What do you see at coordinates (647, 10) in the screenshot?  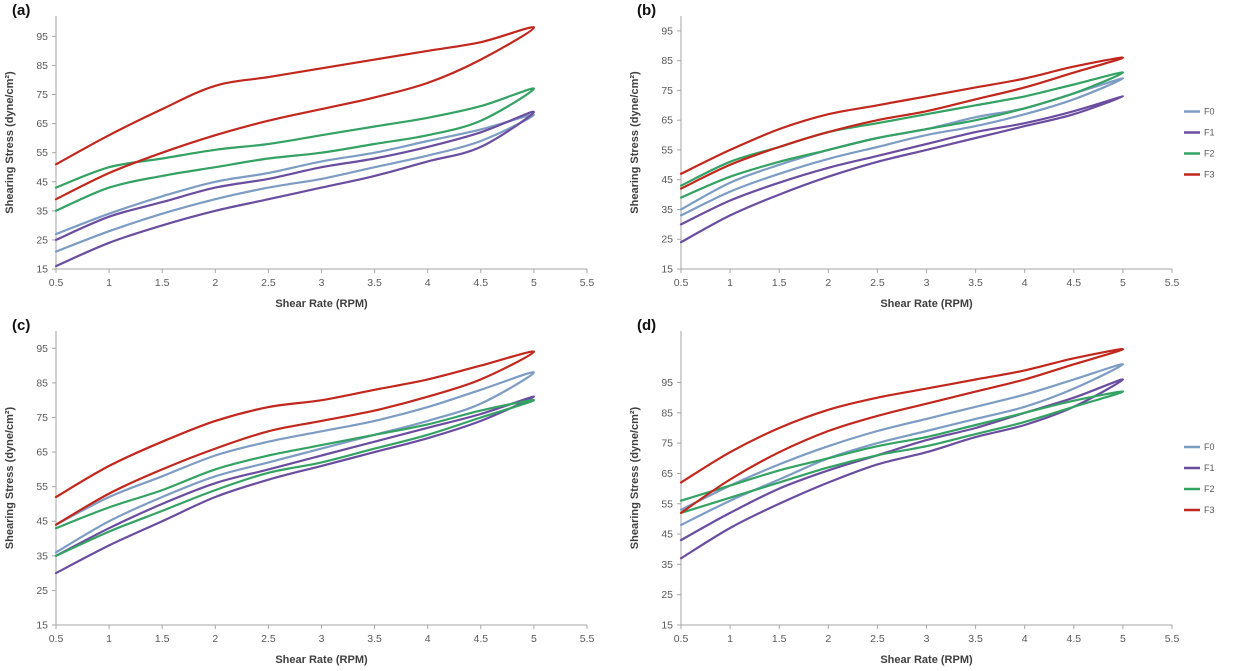 I see `panel-label-b: (b)` at bounding box center [647, 10].